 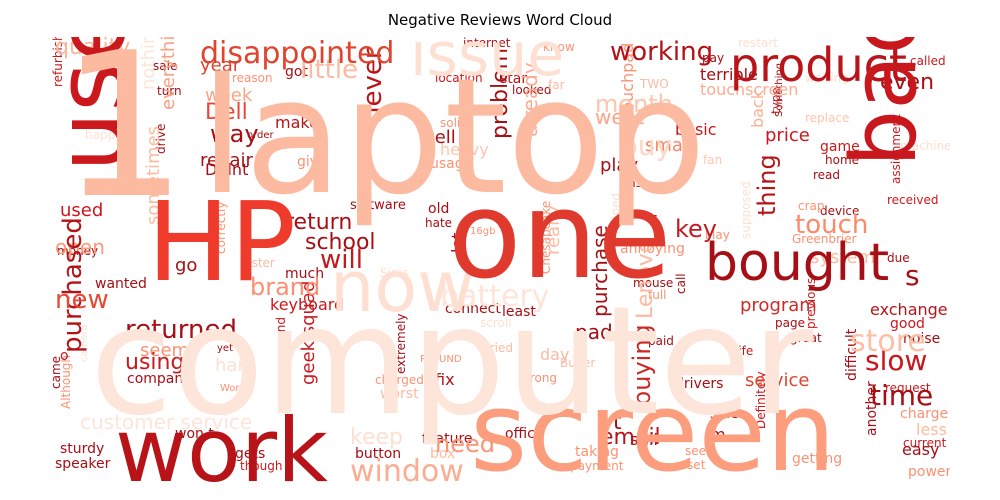 I want to click on word-page: page, so click(x=790, y=323).